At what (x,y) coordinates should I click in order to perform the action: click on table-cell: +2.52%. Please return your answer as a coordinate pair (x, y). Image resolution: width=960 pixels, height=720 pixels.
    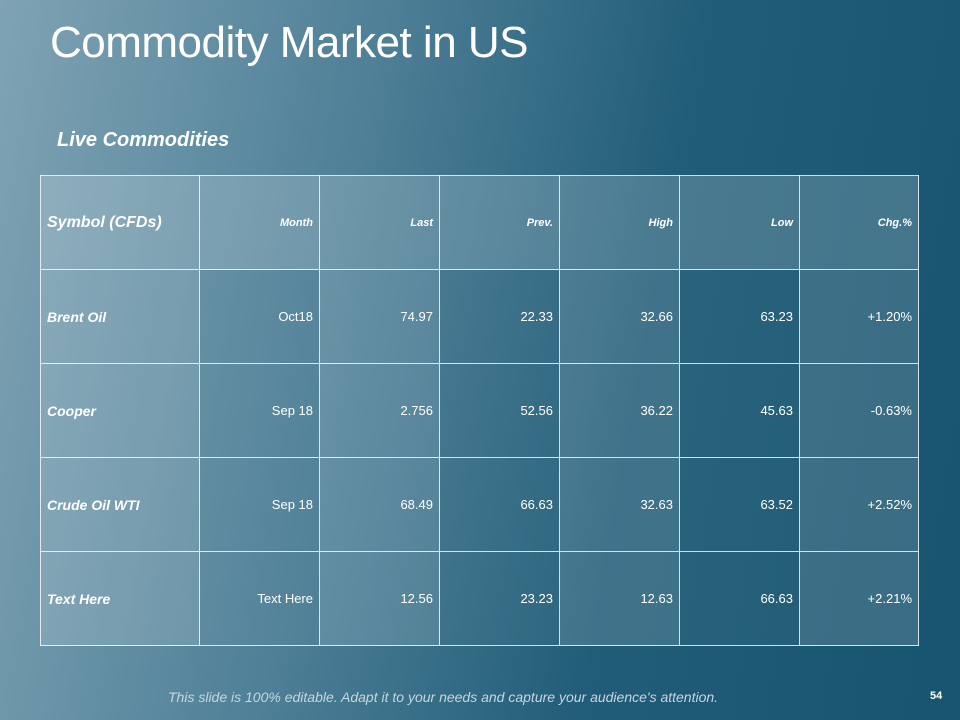
    Looking at the image, I should click on (859, 504).